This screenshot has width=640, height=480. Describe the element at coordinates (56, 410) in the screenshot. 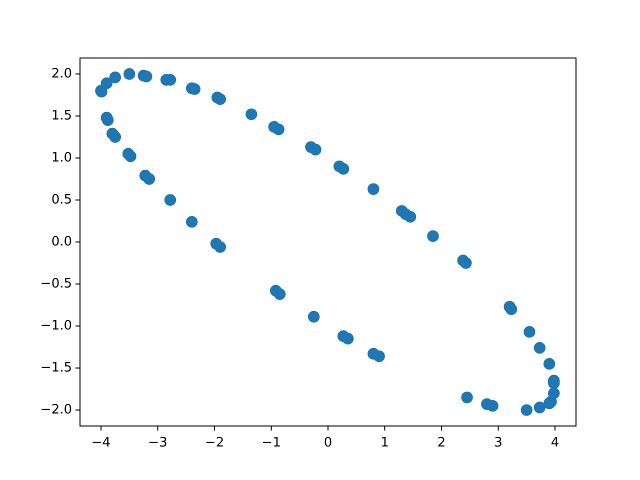

I see `y-tick-label: −2.0` at that location.